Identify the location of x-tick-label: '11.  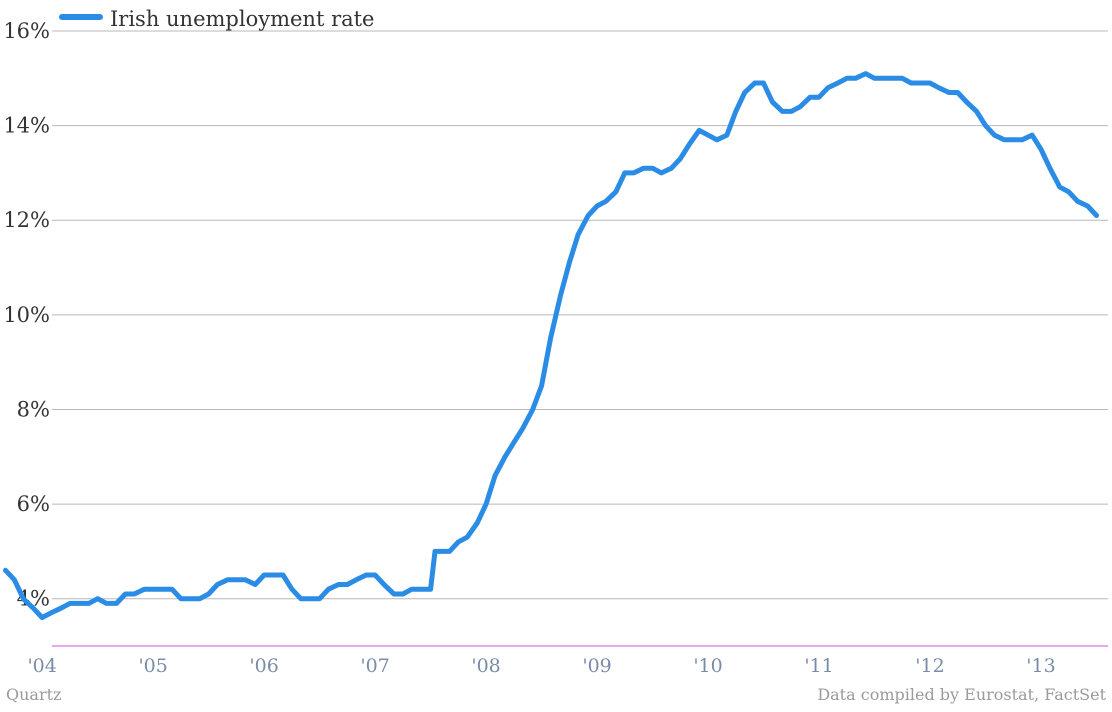
(818, 666).